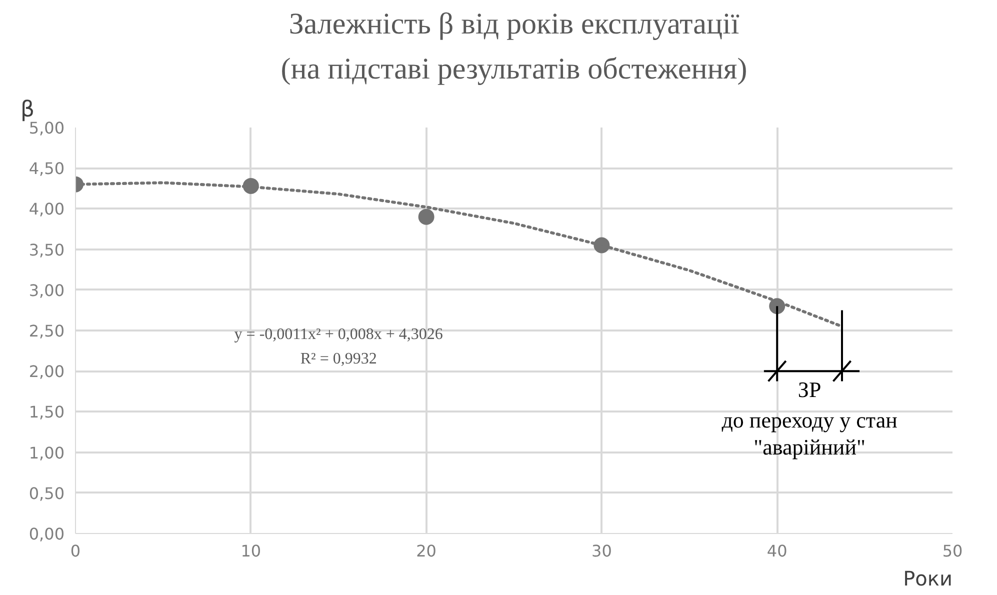 The height and width of the screenshot is (595, 997). Describe the element at coordinates (46, 209) in the screenshot. I see `y-tick-label: 4,00` at that location.